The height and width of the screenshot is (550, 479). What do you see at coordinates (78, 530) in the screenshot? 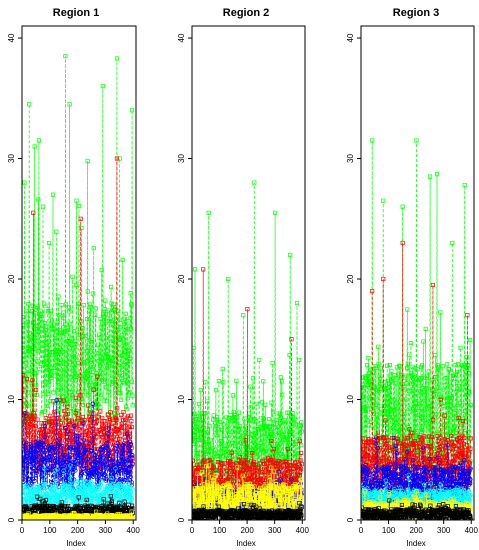
I see `x-tick-label: 200` at bounding box center [78, 530].